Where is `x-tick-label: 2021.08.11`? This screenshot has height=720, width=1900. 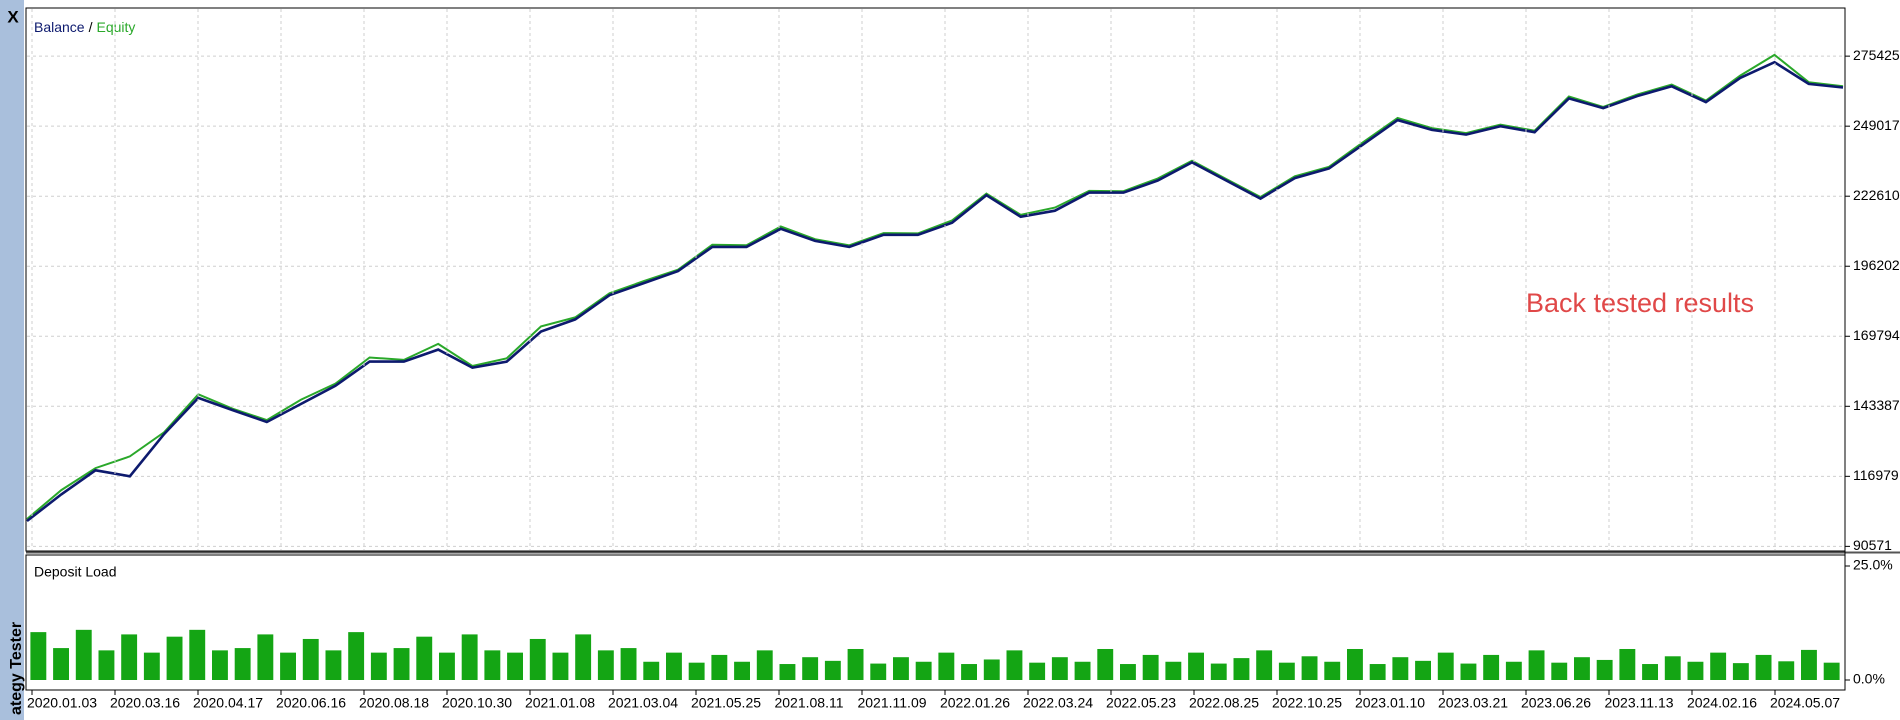
x-tick-label: 2021.08.11 is located at coordinates (808, 703).